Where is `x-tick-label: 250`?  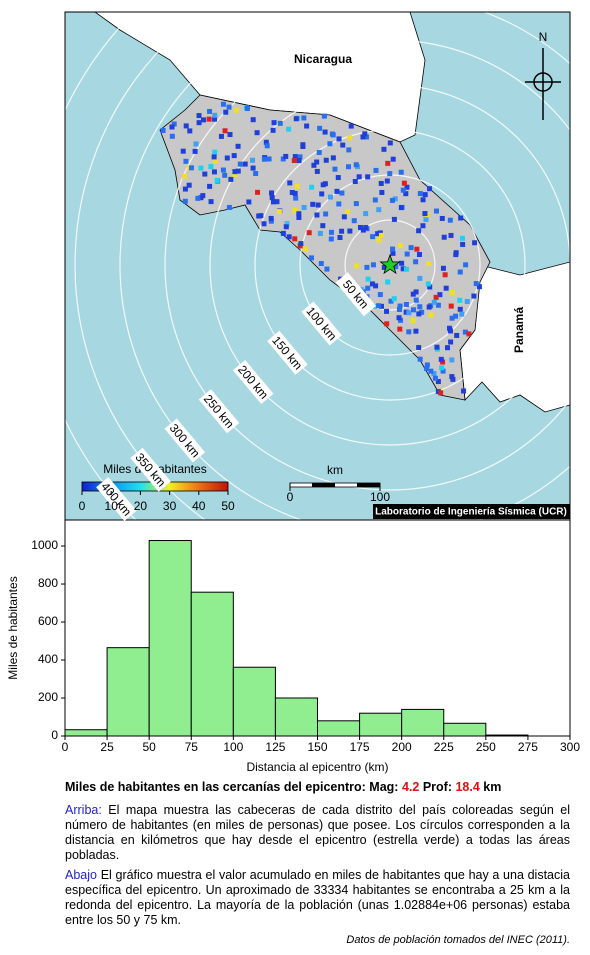
x-tick-label: 250 is located at coordinates (486, 747).